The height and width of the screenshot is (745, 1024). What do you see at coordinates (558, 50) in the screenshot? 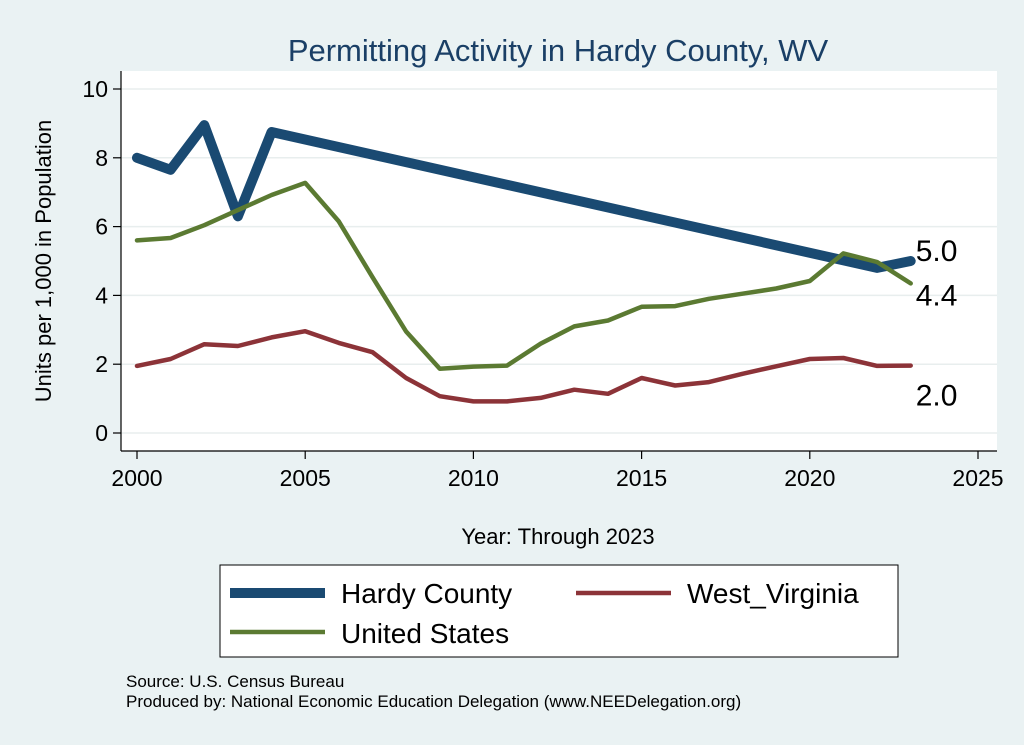
I see `chart-title: Permitting Activity in Hardy County, WV` at bounding box center [558, 50].